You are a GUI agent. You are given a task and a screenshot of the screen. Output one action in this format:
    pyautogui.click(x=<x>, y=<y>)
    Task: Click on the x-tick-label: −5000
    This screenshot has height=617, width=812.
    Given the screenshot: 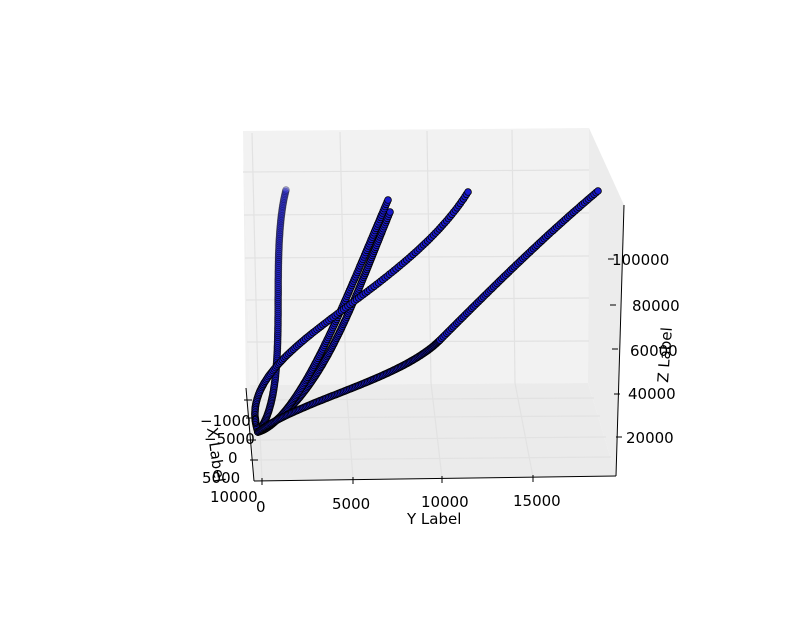 What is the action you would take?
    pyautogui.click(x=229, y=439)
    